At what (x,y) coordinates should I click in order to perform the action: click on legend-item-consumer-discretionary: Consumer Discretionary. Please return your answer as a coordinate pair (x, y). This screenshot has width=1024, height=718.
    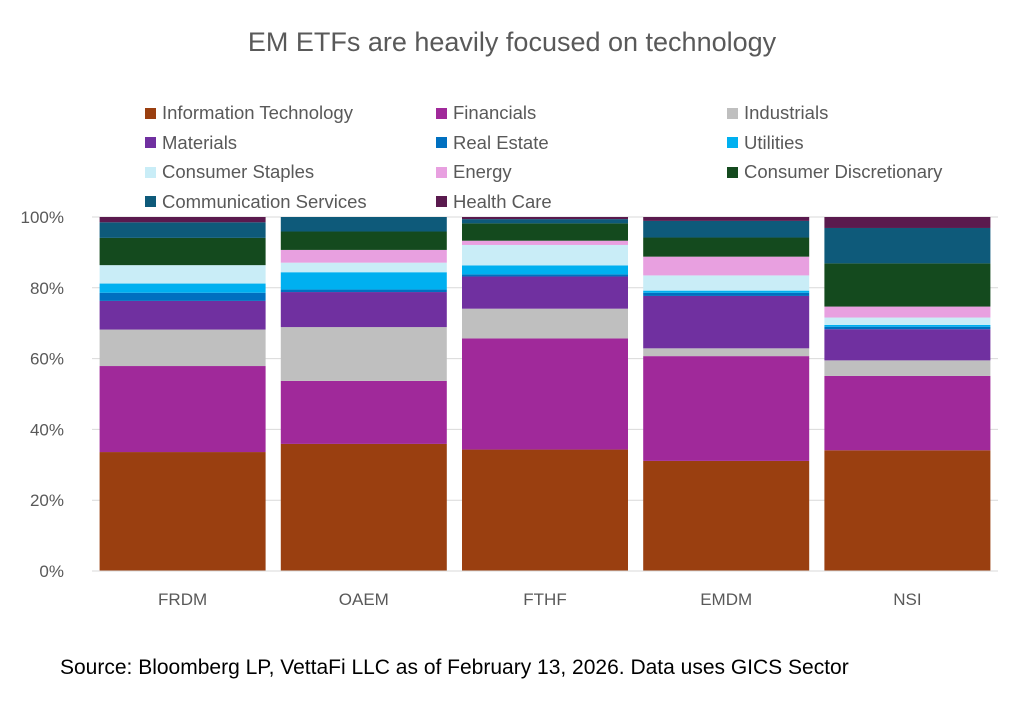
    Looking at the image, I should click on (834, 172).